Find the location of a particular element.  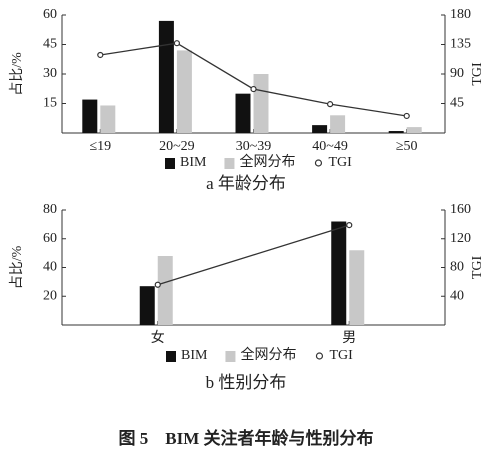

figure-caption: 图 5 BIM 关注者年龄与性别分布 is located at coordinates (246, 438).